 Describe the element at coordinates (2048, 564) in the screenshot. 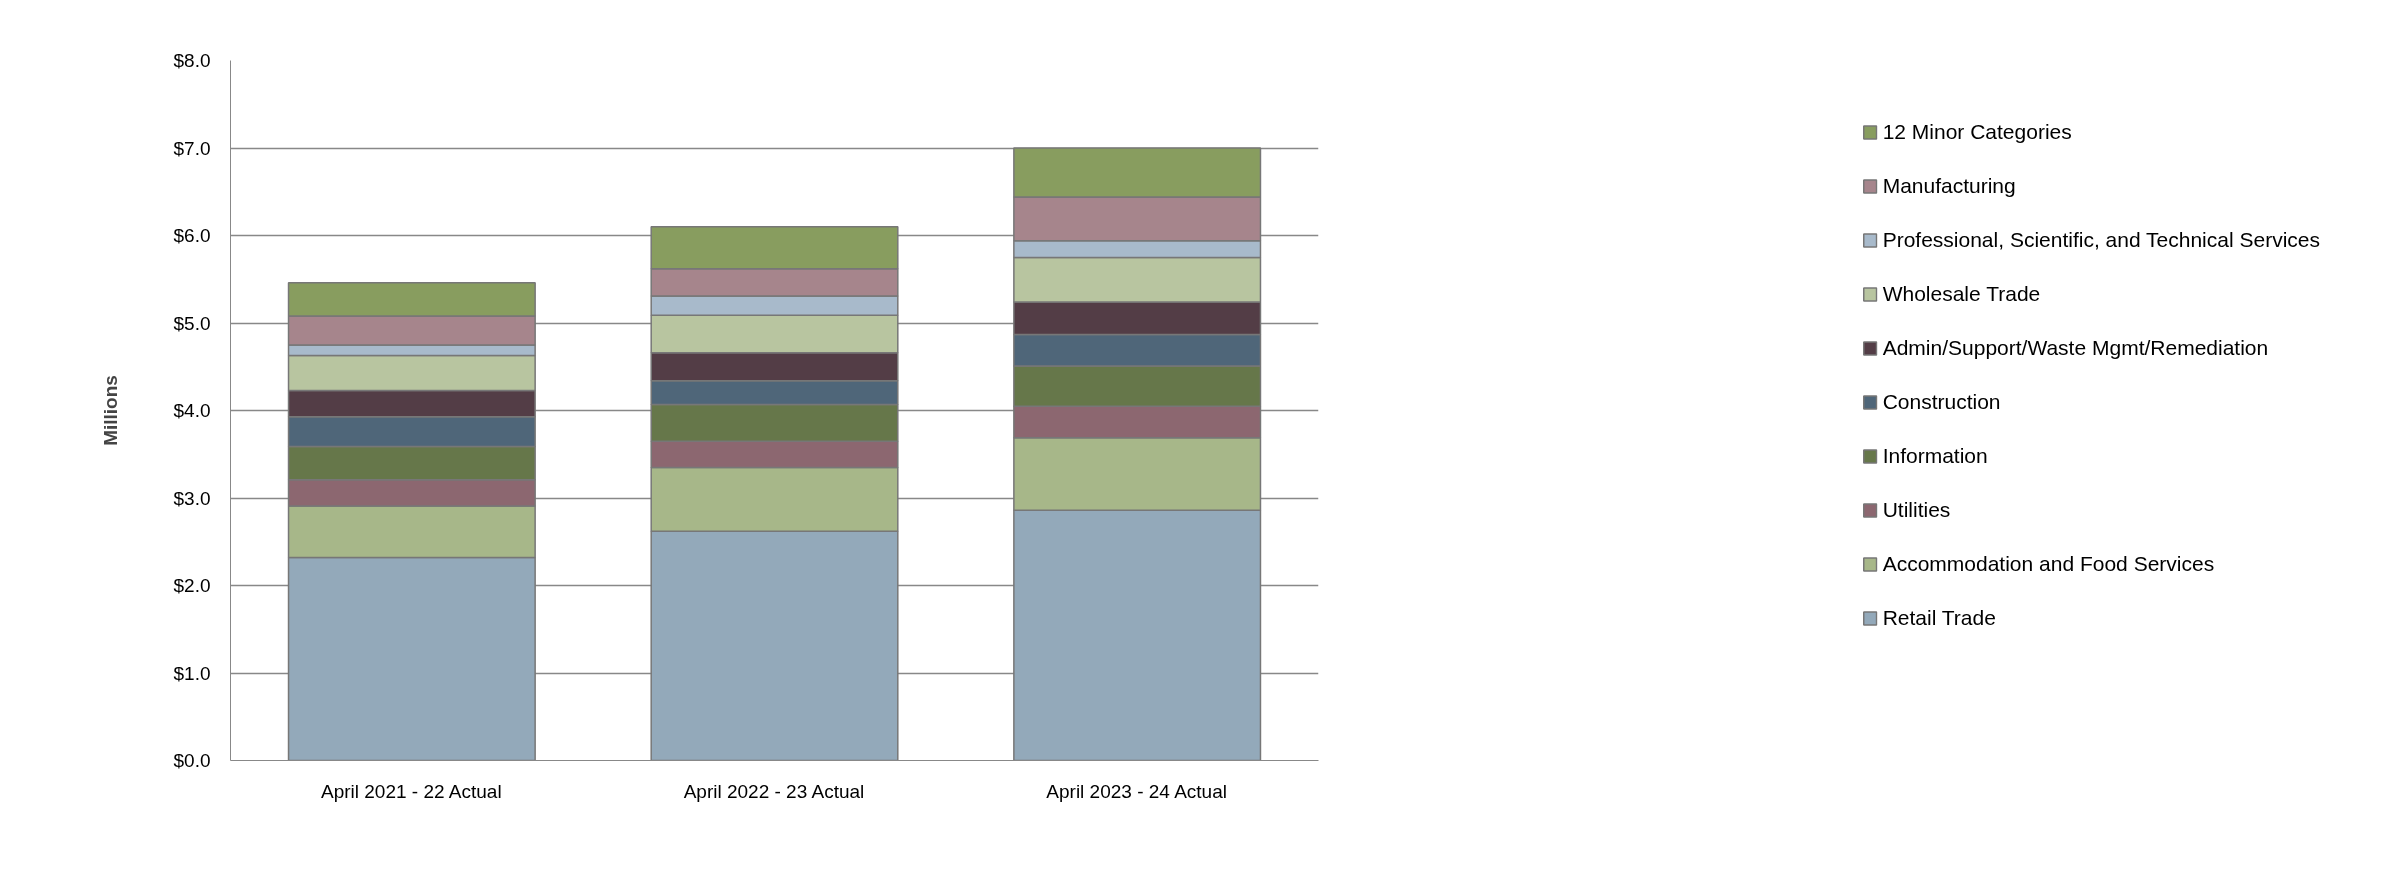

I see `legend-label: Accommodation and Food Services` at that location.